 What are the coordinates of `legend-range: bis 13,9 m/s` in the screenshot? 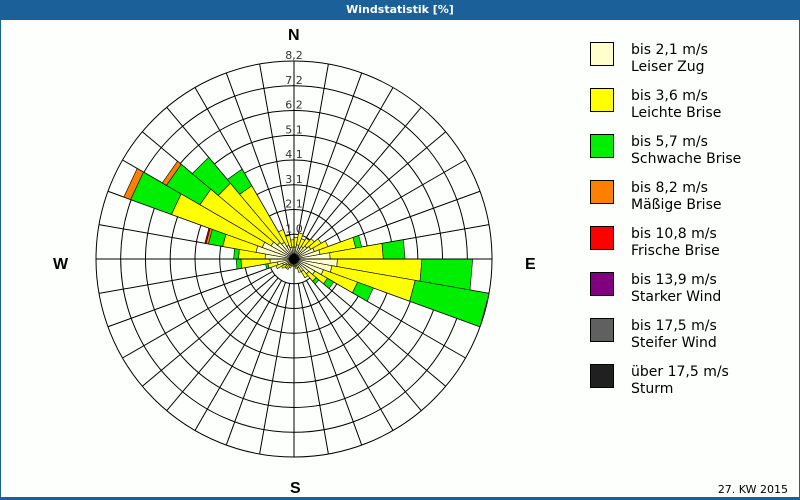 It's located at (674, 280).